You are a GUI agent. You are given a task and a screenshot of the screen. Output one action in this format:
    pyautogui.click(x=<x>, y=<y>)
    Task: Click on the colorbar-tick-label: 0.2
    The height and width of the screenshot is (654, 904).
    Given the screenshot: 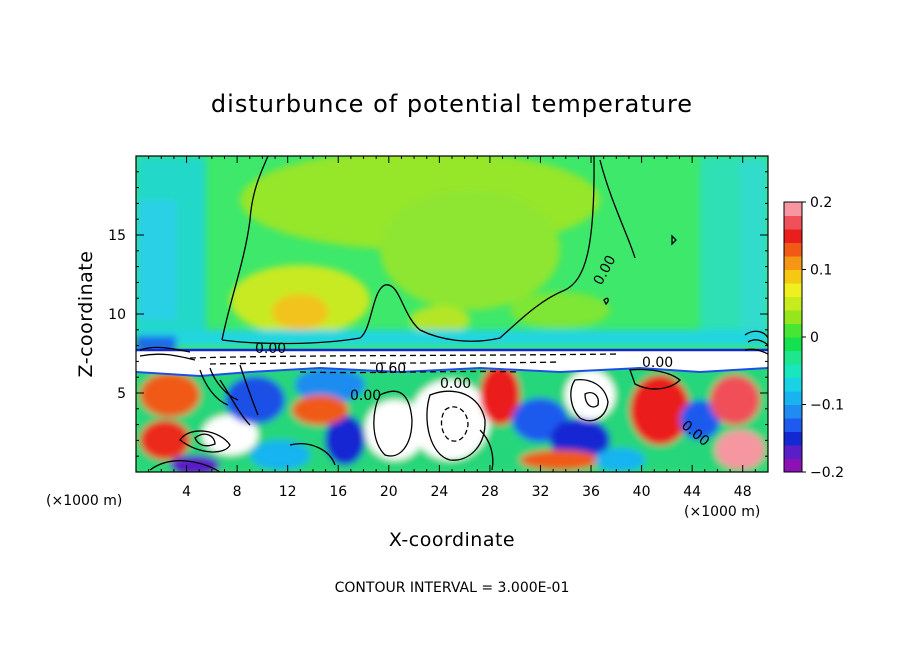 What is the action you would take?
    pyautogui.click(x=821, y=203)
    